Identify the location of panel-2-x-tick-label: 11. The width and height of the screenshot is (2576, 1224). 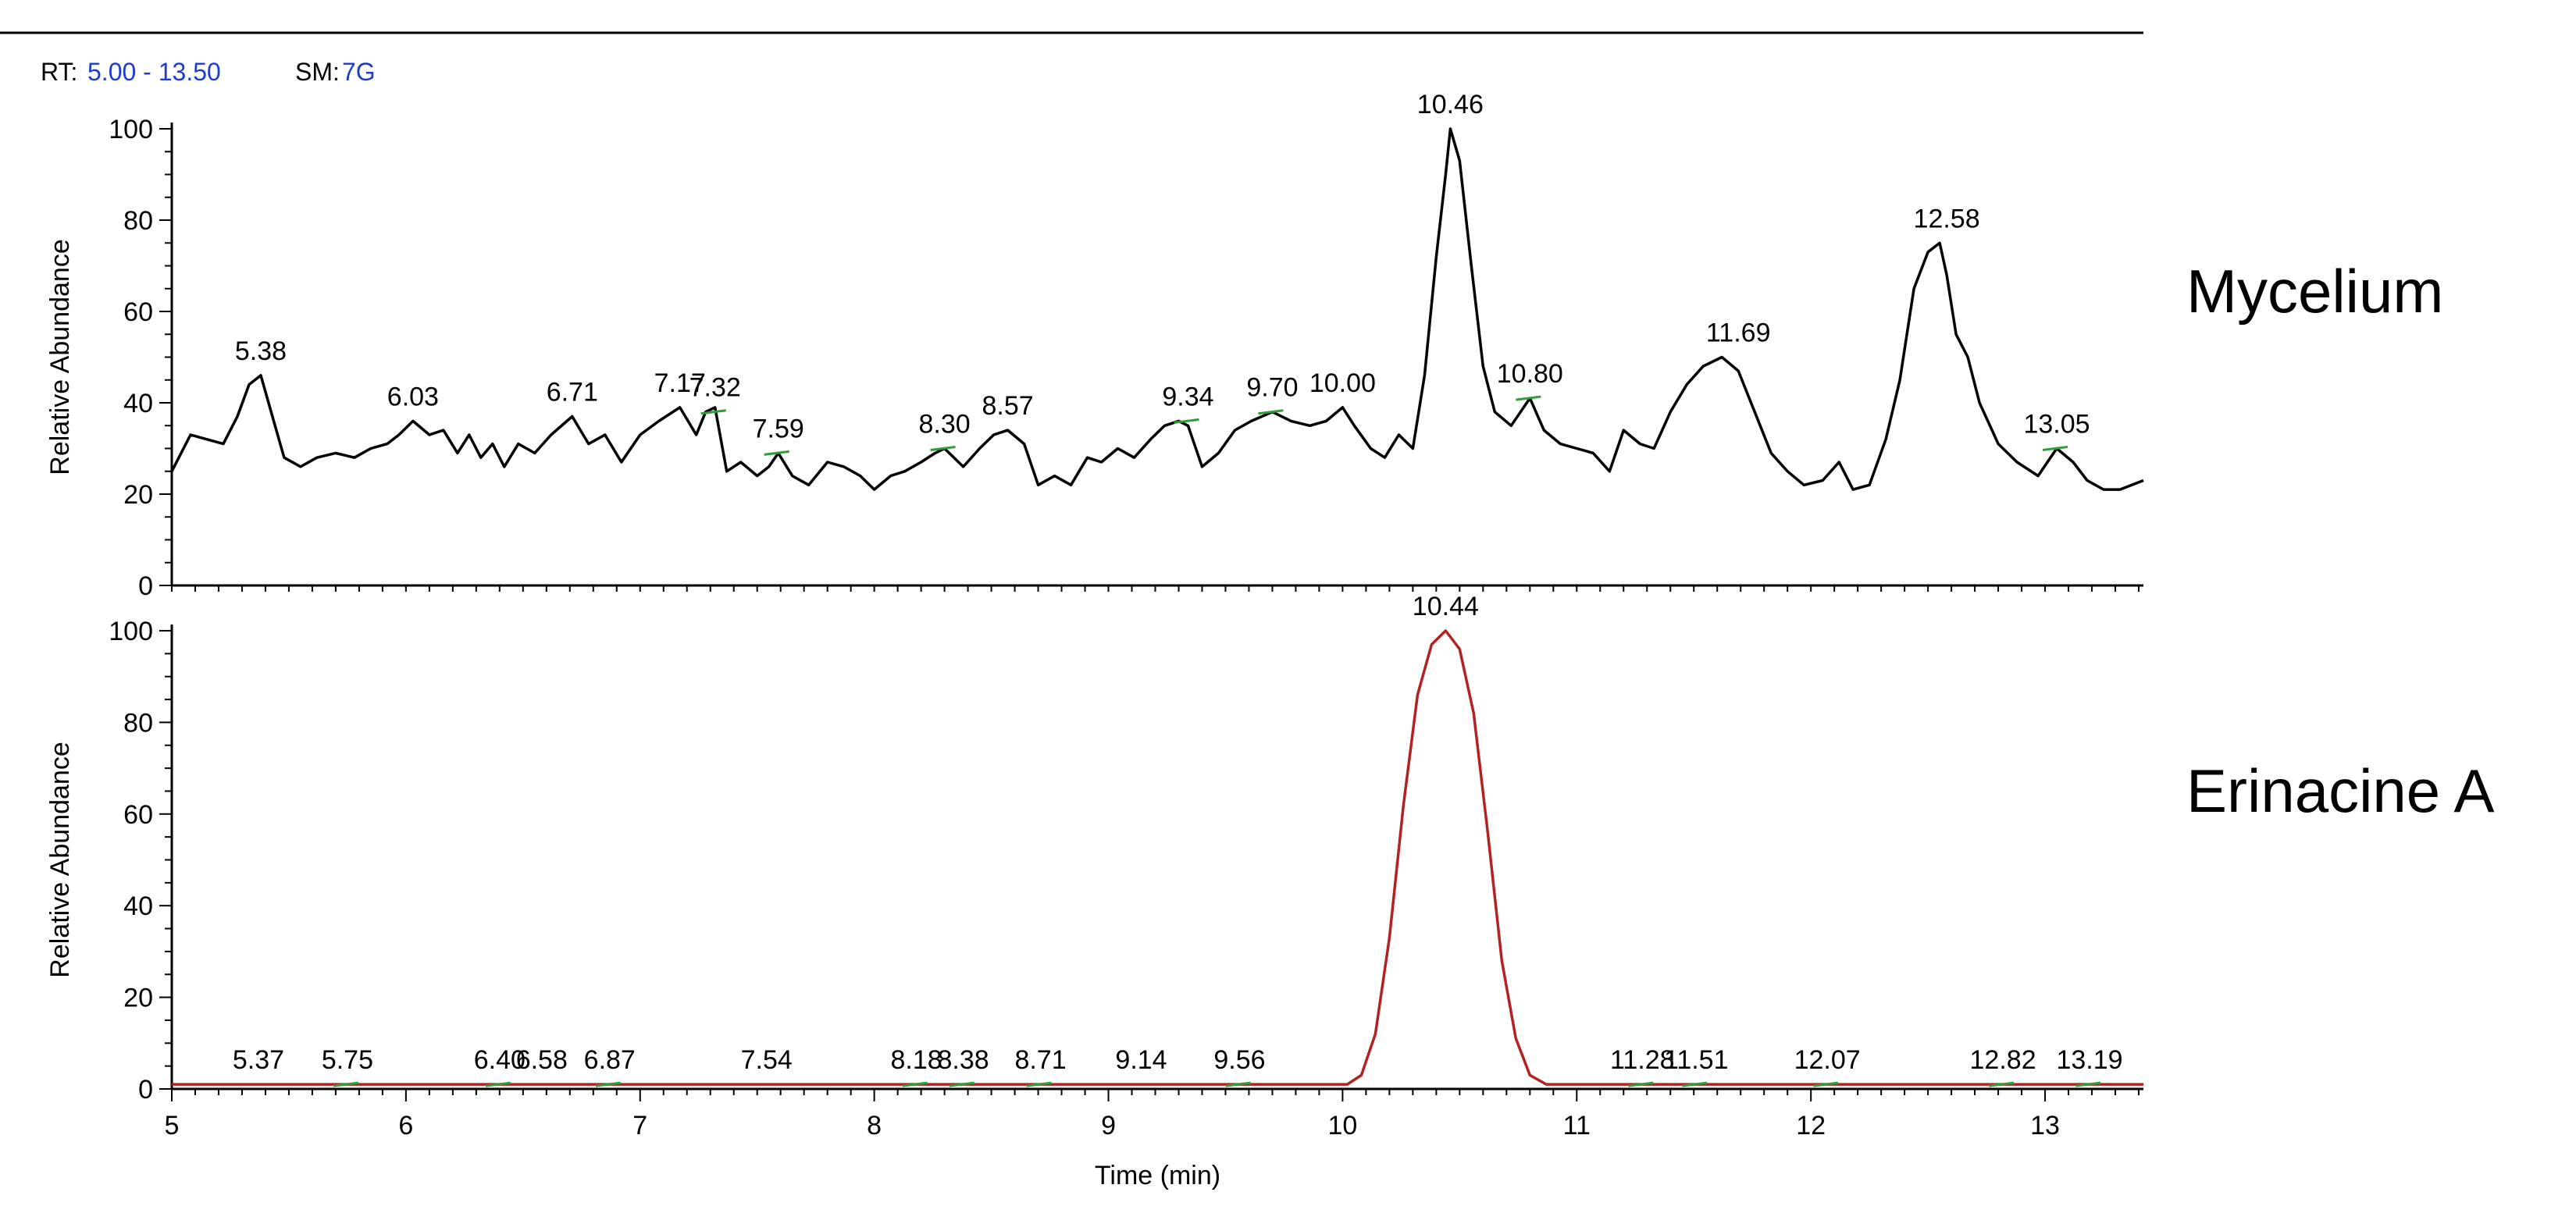
(1577, 1125).